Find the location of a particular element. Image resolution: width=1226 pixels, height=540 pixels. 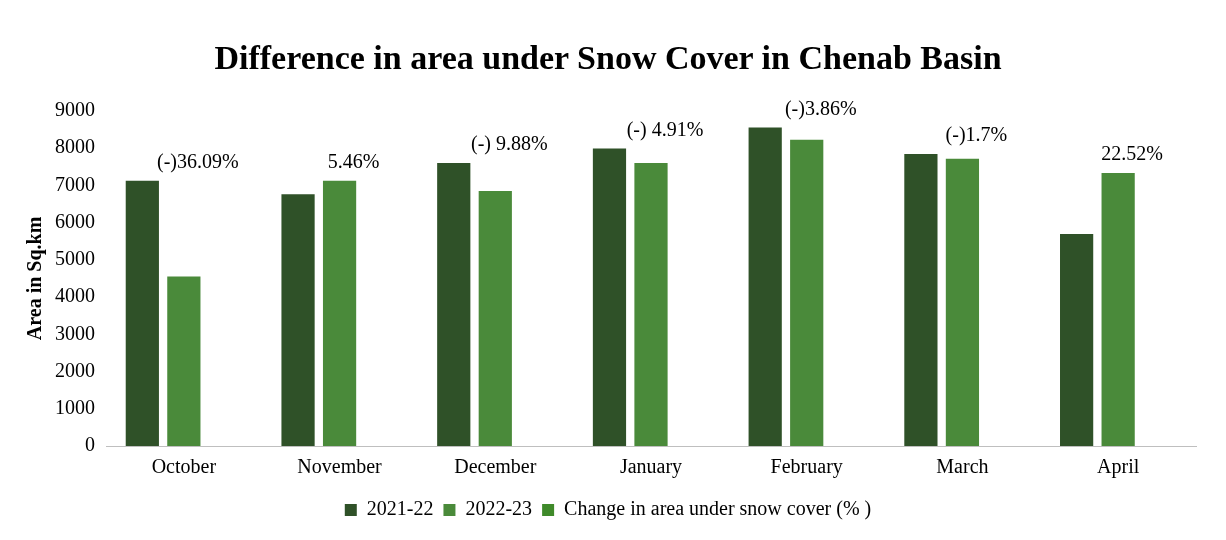

y-tick-label: 6000 is located at coordinates (75, 220).